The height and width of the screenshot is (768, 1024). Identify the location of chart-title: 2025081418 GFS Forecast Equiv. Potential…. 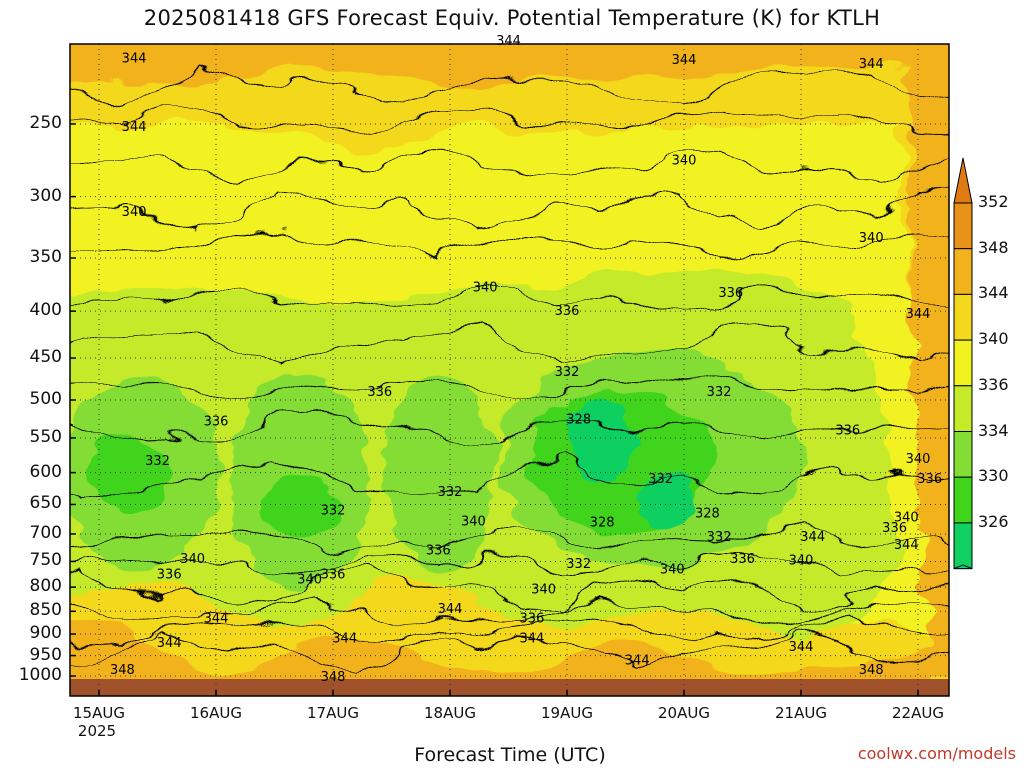
(512, 18).